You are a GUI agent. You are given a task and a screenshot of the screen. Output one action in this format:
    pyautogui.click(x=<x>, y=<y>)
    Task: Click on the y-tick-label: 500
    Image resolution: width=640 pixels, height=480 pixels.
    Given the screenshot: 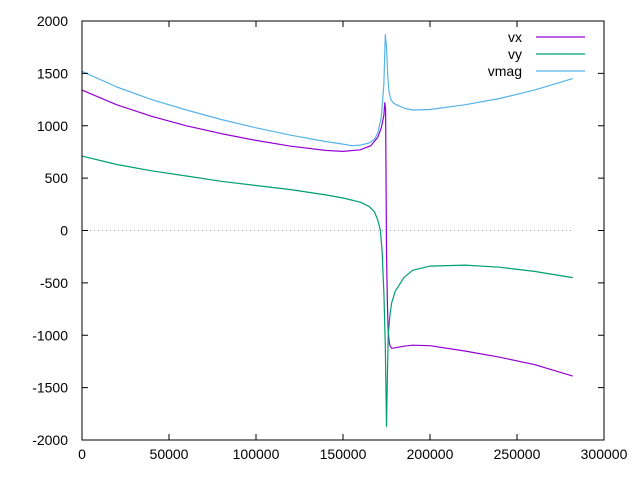 What is the action you would take?
    pyautogui.click(x=57, y=178)
    